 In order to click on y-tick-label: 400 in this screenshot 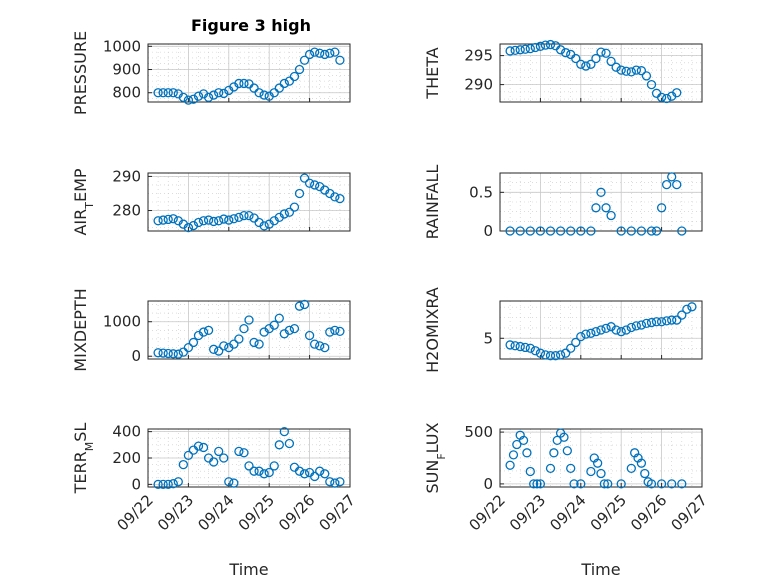, I will do `click(126, 432)`.